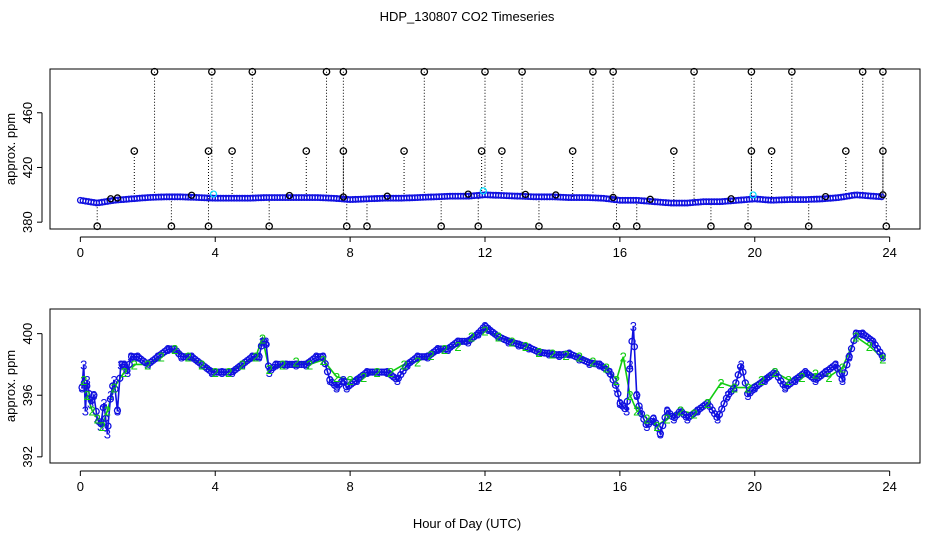  What do you see at coordinates (467, 16) in the screenshot?
I see `chart-title: HDP_130807 CO2 Timeseries` at bounding box center [467, 16].